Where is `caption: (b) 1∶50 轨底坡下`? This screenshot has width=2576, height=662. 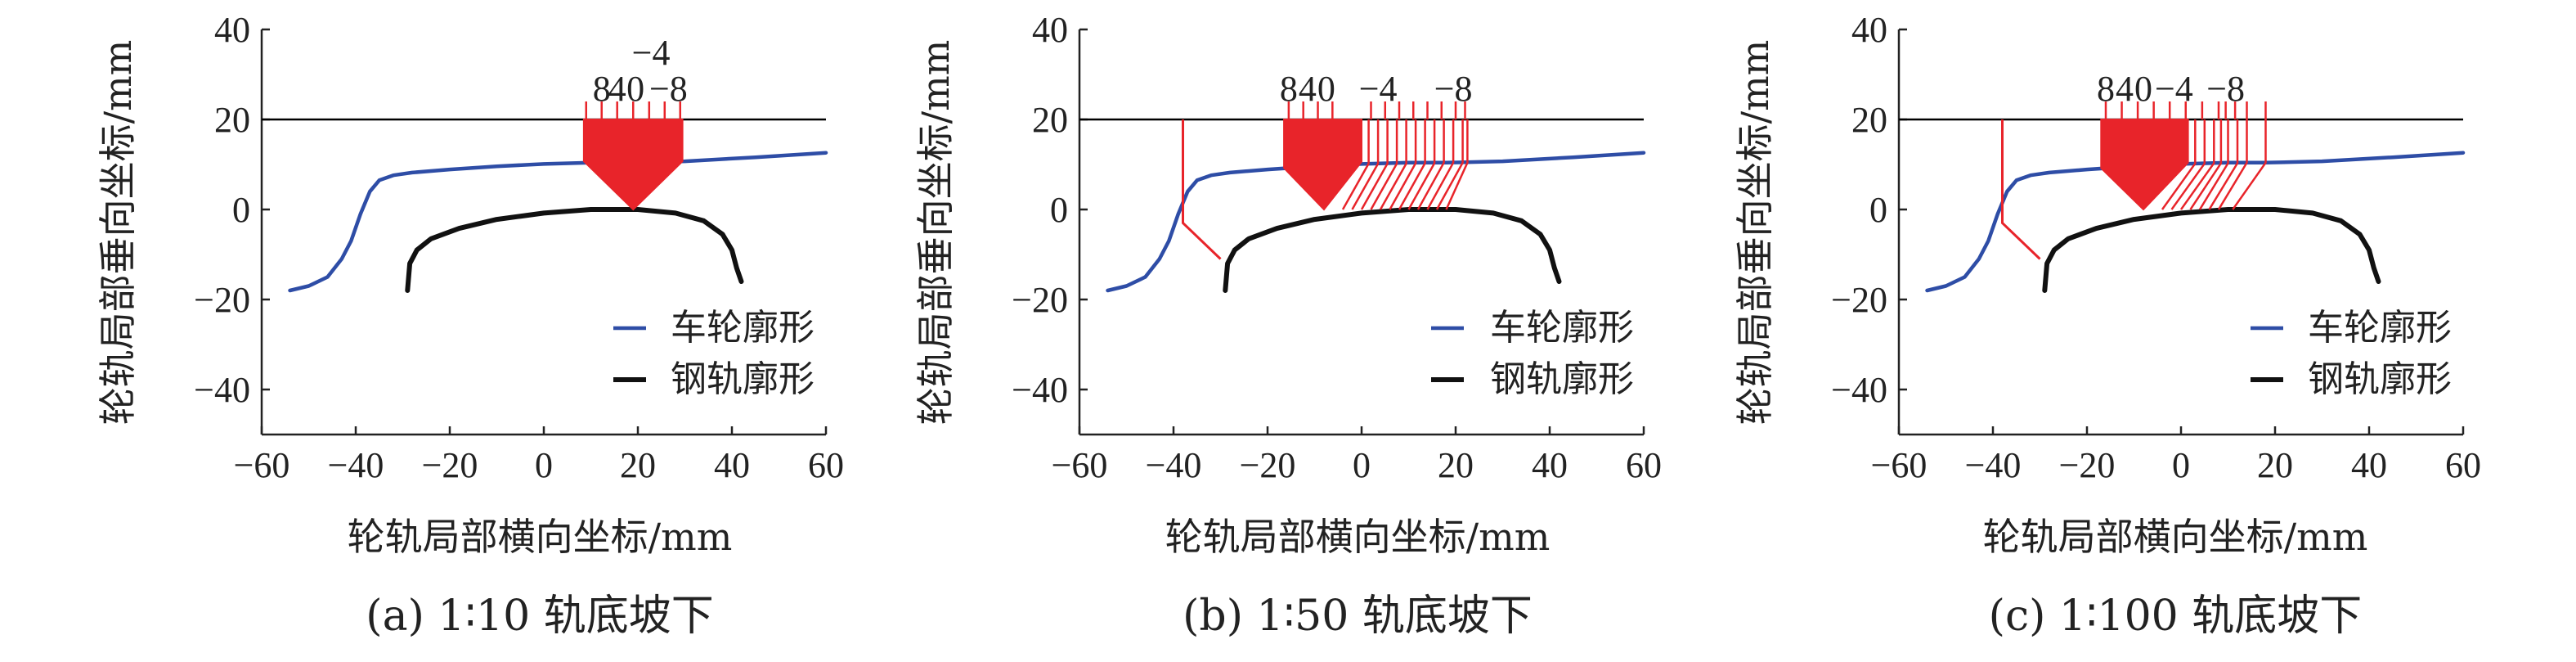 caption: (b) 1∶50 轨底坡下 is located at coordinates (1358, 617).